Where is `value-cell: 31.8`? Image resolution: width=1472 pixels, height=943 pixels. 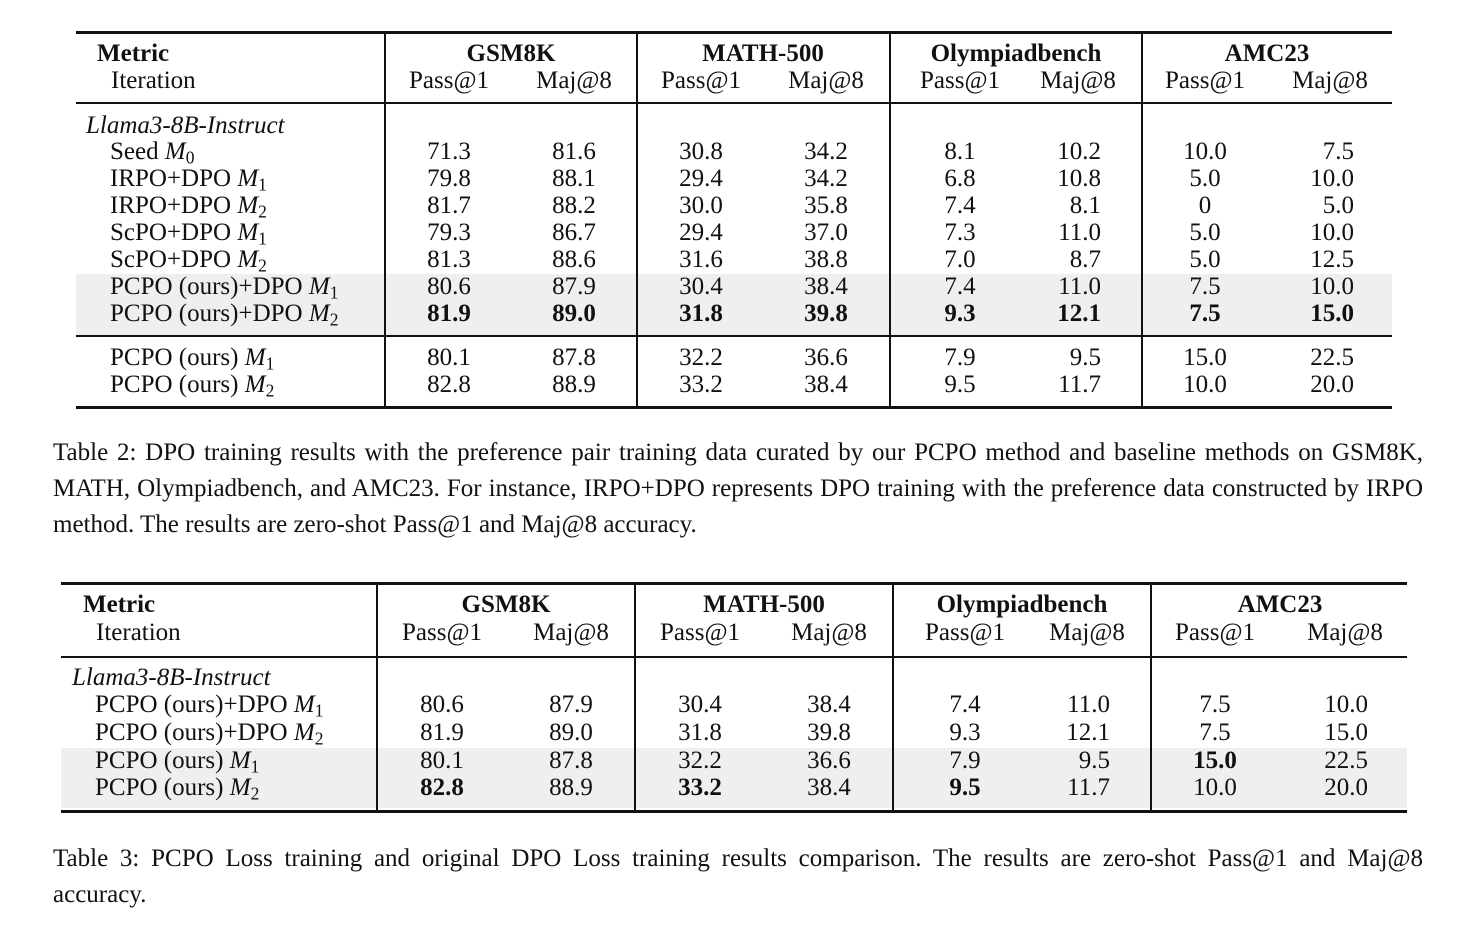
value-cell: 31.8 is located at coordinates (701, 313).